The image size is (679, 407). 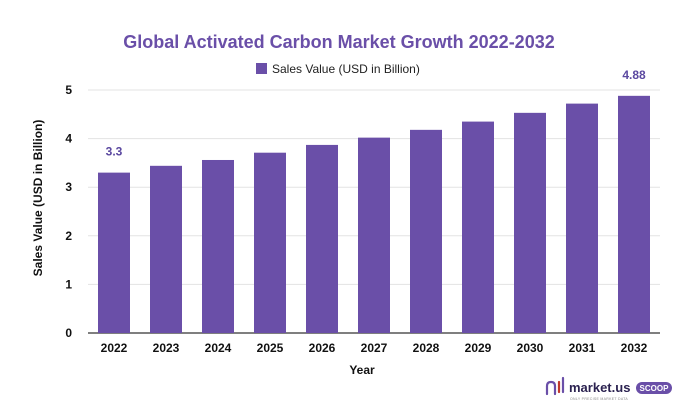 What do you see at coordinates (362, 370) in the screenshot?
I see `x-axis-label: Year` at bounding box center [362, 370].